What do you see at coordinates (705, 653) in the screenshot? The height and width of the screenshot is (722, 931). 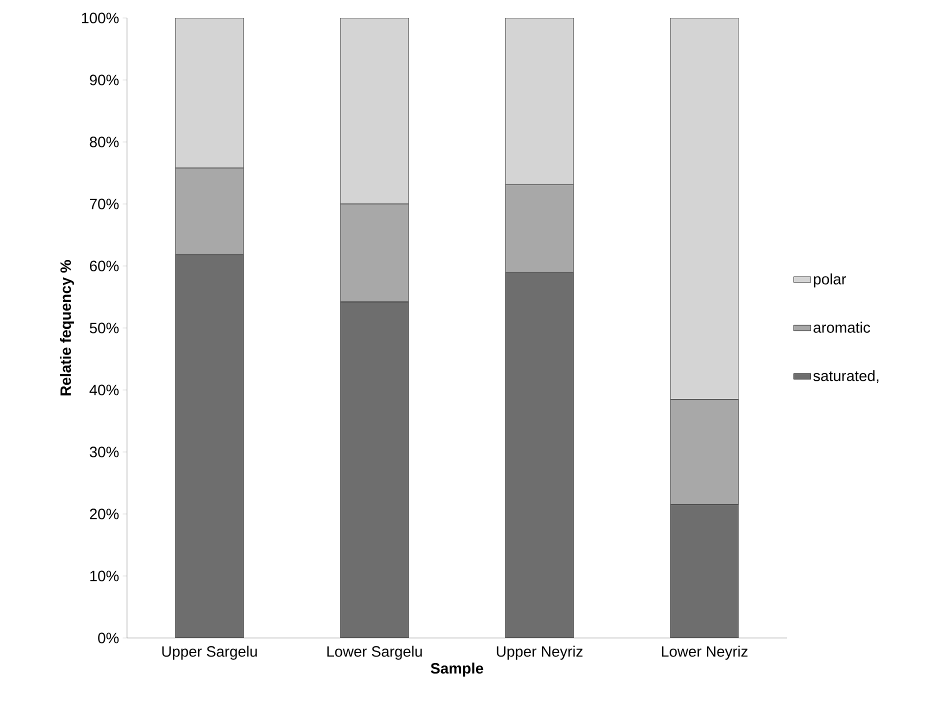 I see `x-tick-label: Lower Neyriz` at bounding box center [705, 653].